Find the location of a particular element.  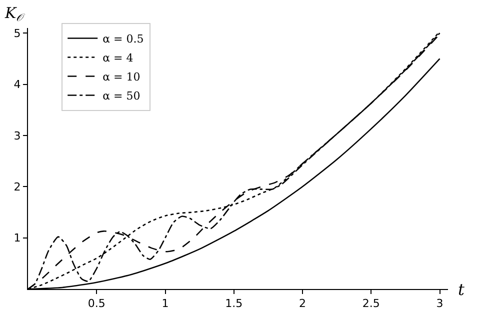

x-tick-label: 3 is located at coordinates (440, 303).